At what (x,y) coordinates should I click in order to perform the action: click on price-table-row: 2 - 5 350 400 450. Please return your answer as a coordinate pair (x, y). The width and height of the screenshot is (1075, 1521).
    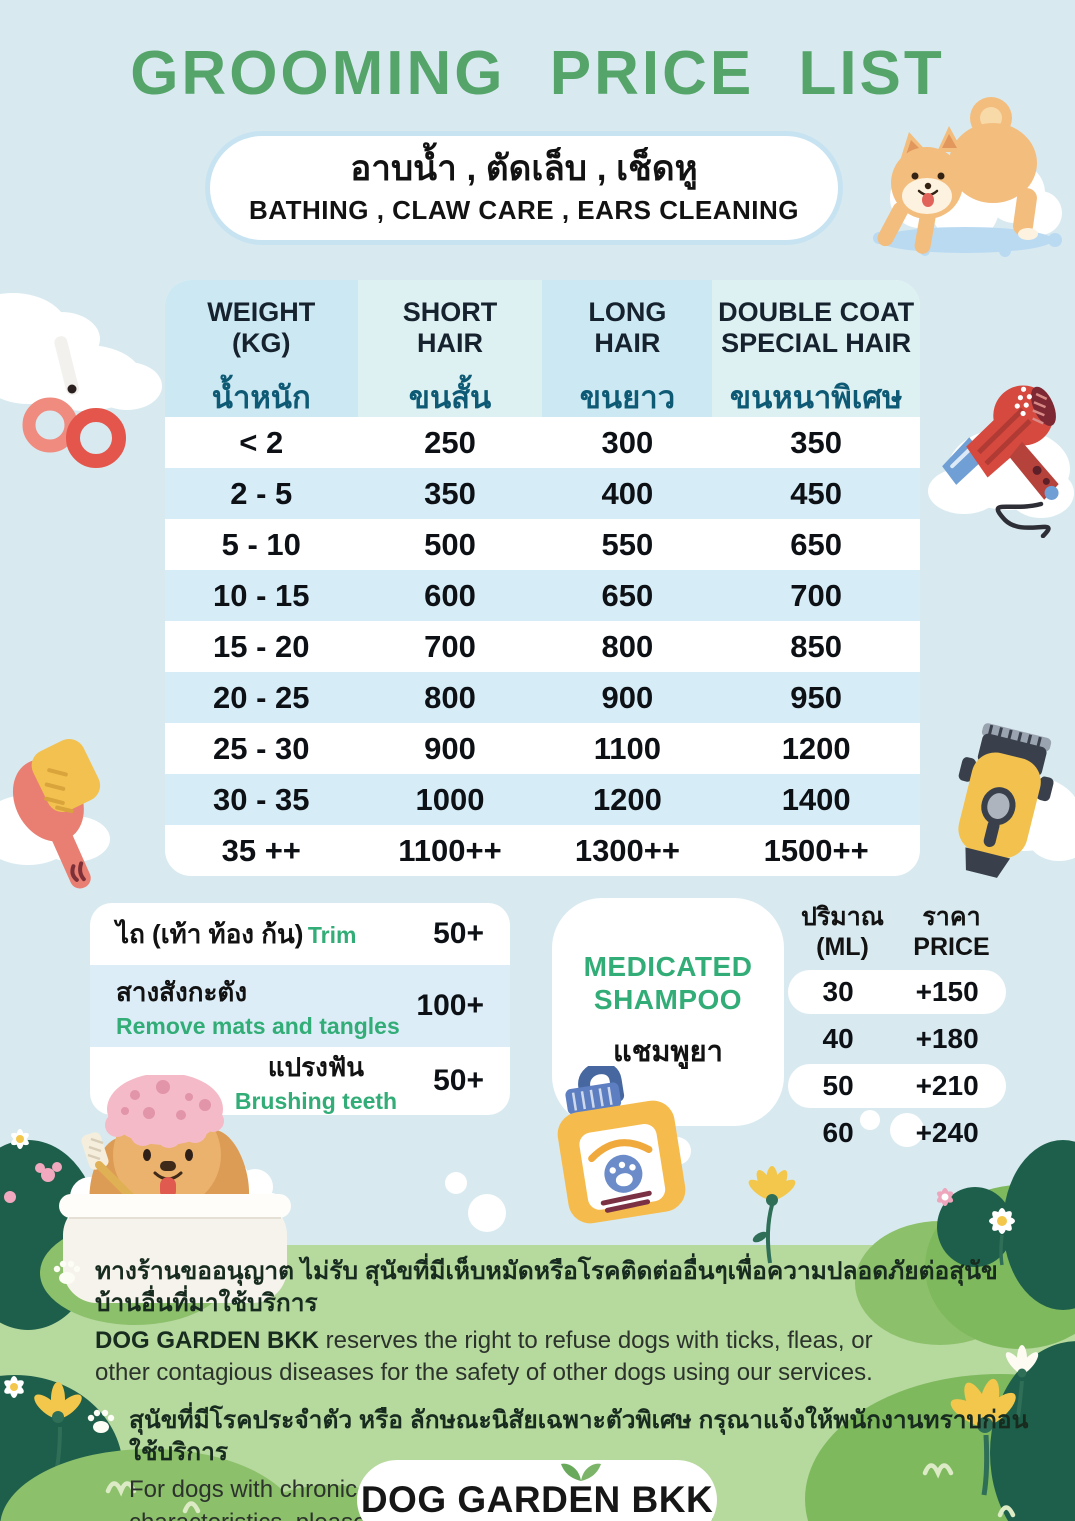
    Looking at the image, I should click on (542, 493).